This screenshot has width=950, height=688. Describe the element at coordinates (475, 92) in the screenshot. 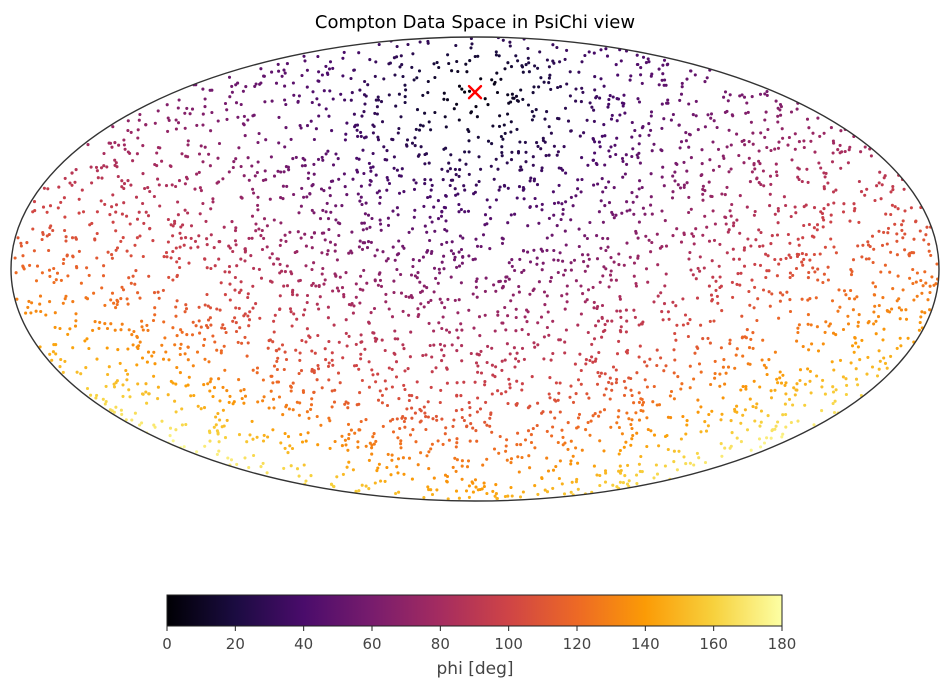

I see `source-marker-stroke` at that location.